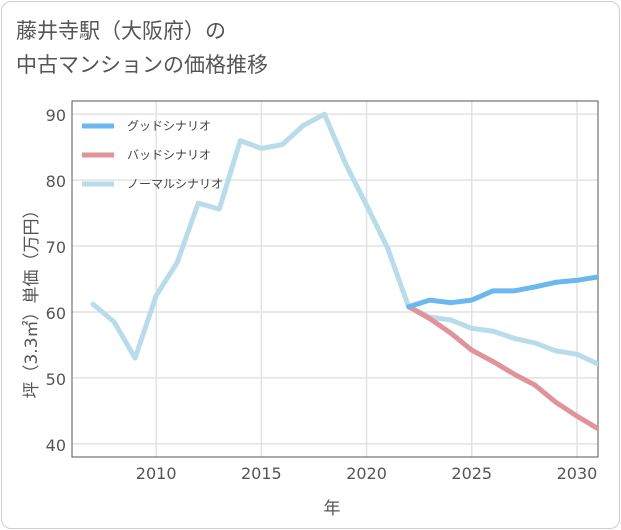 The width and height of the screenshot is (621, 530). What do you see at coordinates (56, 445) in the screenshot?
I see `y-tick-label: 40` at bounding box center [56, 445].